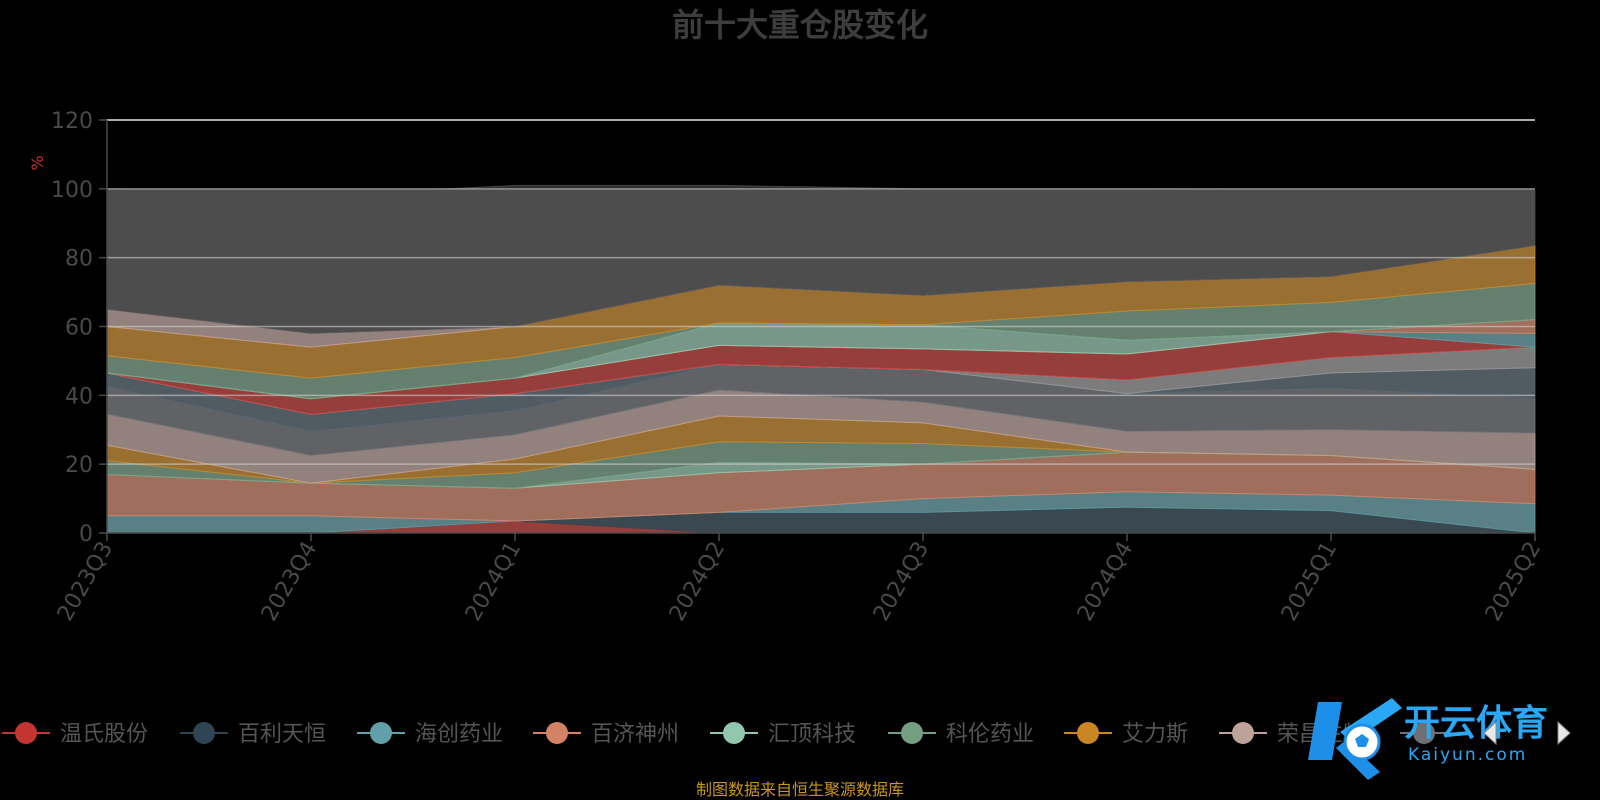 The height and width of the screenshot is (800, 1600). I want to click on watermark-brand-en: Kaiyun.com, so click(1467, 755).